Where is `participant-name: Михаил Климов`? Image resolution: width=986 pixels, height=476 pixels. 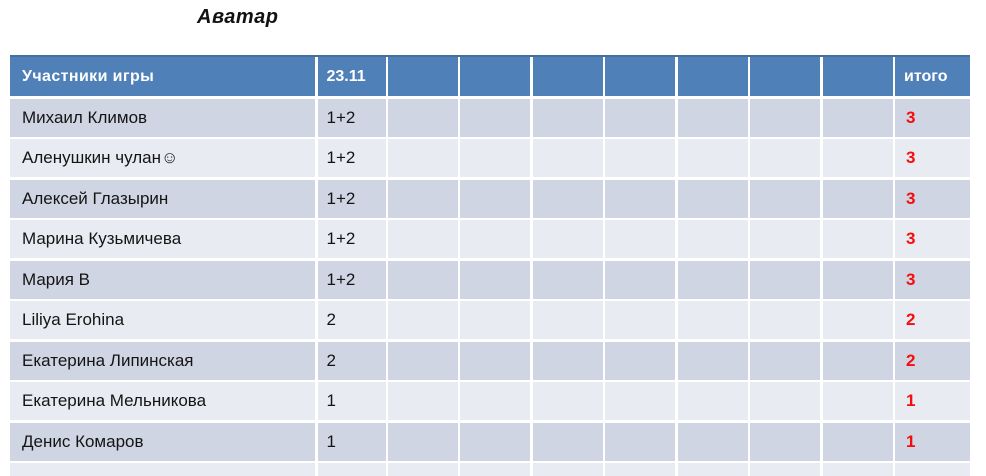
participant-name: Михаил Климов is located at coordinates (162, 117).